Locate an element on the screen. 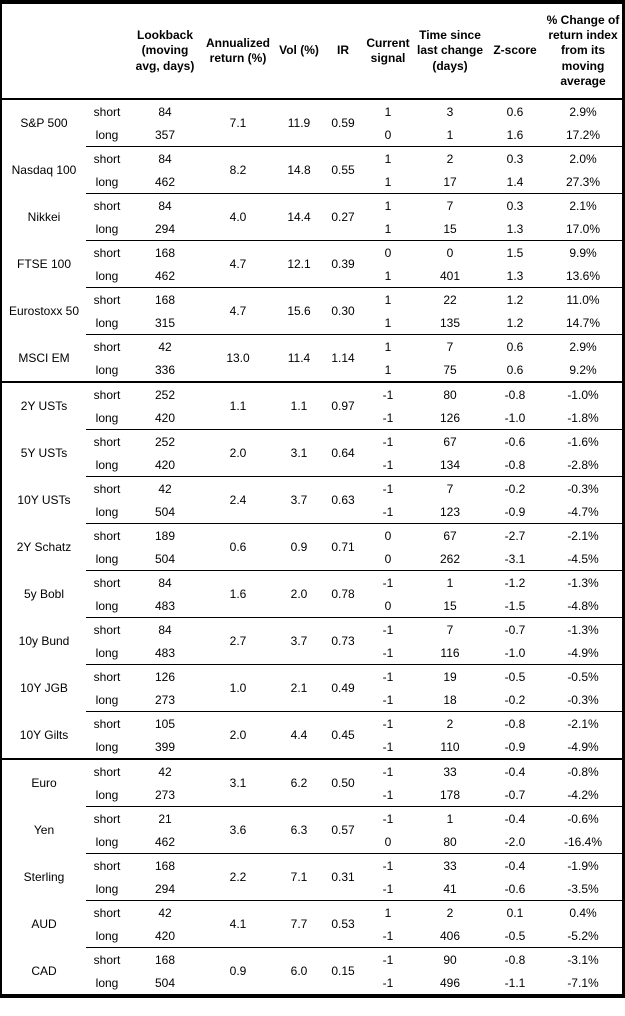  z-score-cell: 0.3 is located at coordinates (515, 158).